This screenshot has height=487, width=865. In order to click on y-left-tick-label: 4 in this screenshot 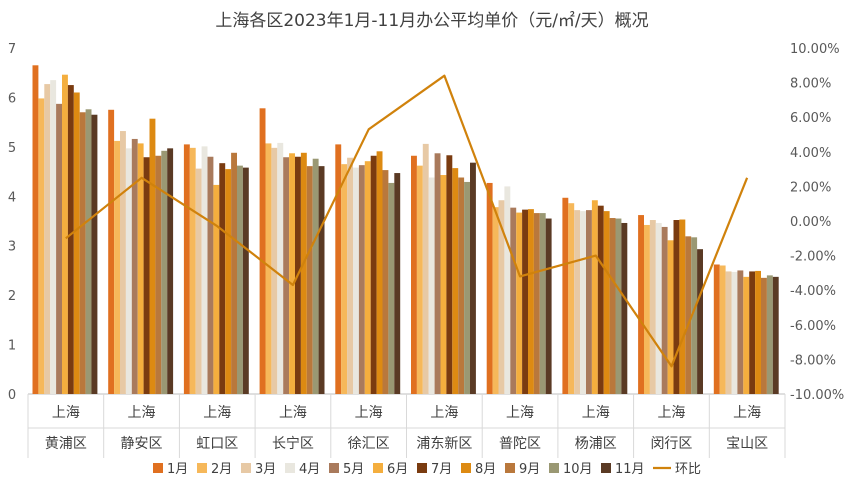, I will do `click(12, 197)`.